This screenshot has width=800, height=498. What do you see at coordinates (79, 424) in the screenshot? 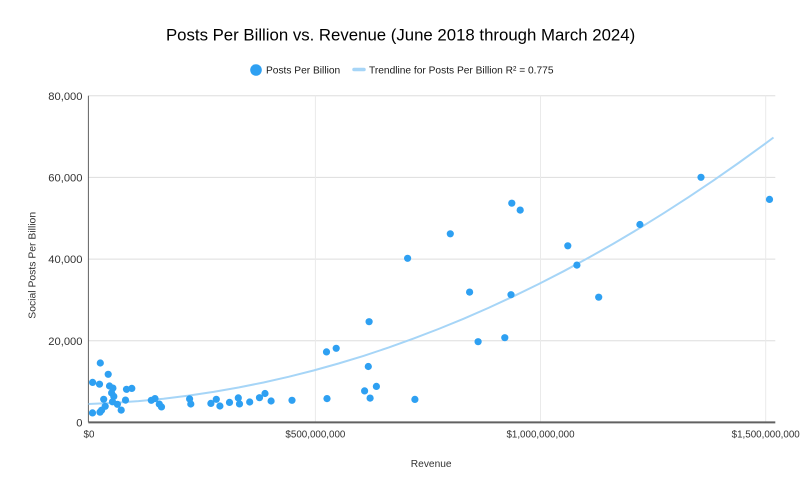
I see `svg-text: 0` at bounding box center [79, 424].